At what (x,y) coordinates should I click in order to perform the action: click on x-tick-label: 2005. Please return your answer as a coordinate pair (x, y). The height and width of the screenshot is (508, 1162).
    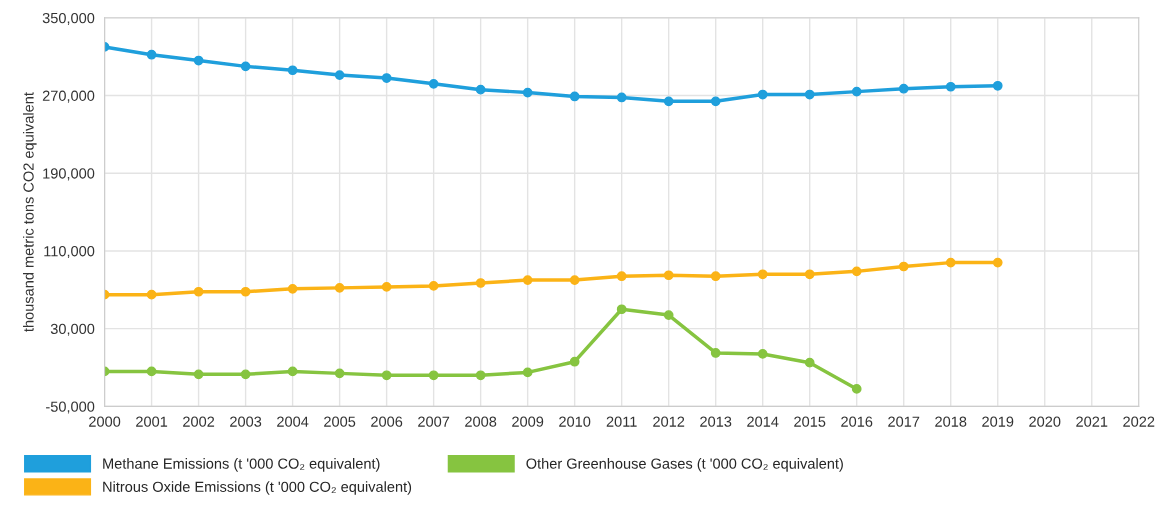
    Looking at the image, I should click on (340, 421).